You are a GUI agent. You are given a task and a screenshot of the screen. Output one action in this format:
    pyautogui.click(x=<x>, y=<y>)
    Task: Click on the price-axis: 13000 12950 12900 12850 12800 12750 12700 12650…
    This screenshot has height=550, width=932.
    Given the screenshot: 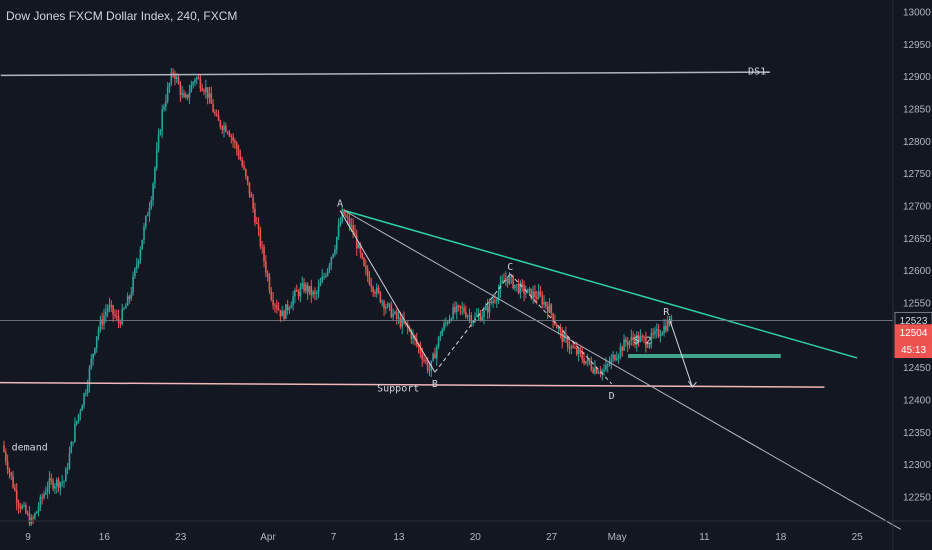 What is the action you would take?
    pyautogui.click(x=911, y=275)
    